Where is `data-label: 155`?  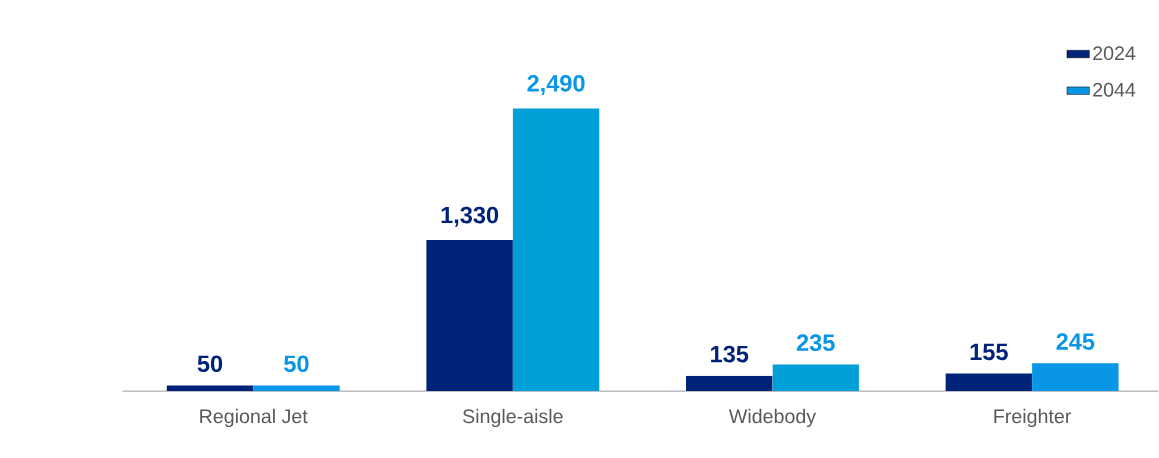 data-label: 155 is located at coordinates (989, 351).